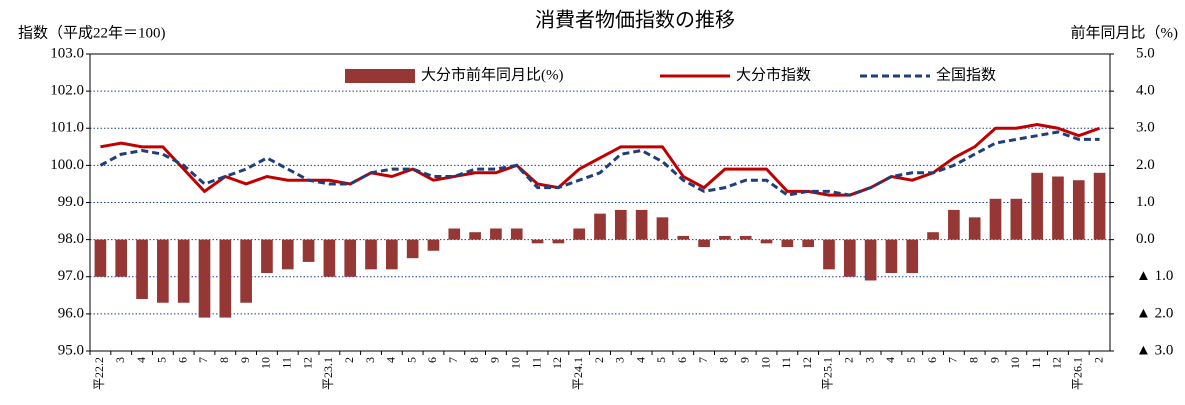 The width and height of the screenshot is (1185, 405). What do you see at coordinates (67, 165) in the screenshot?
I see `y-tick-label: 100.0` at bounding box center [67, 165].